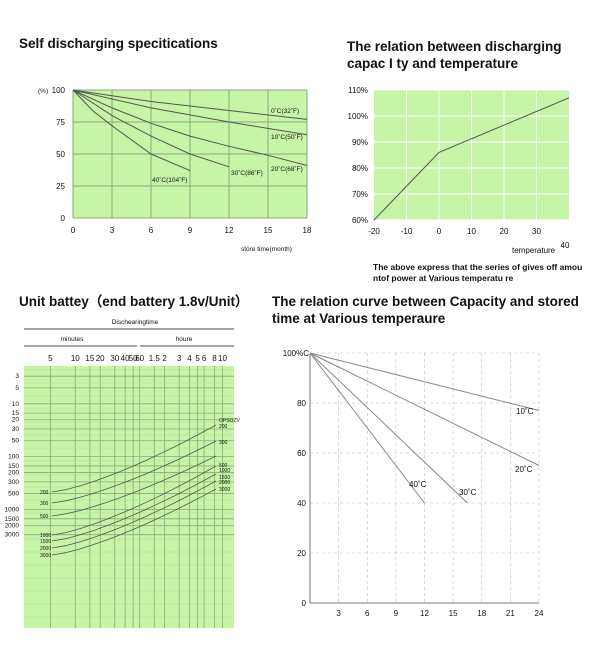 Image resolution: width=600 pixels, height=654 pixels. What do you see at coordinates (16, 413) in the screenshot?
I see `y-tick-label: 15` at bounding box center [16, 413].